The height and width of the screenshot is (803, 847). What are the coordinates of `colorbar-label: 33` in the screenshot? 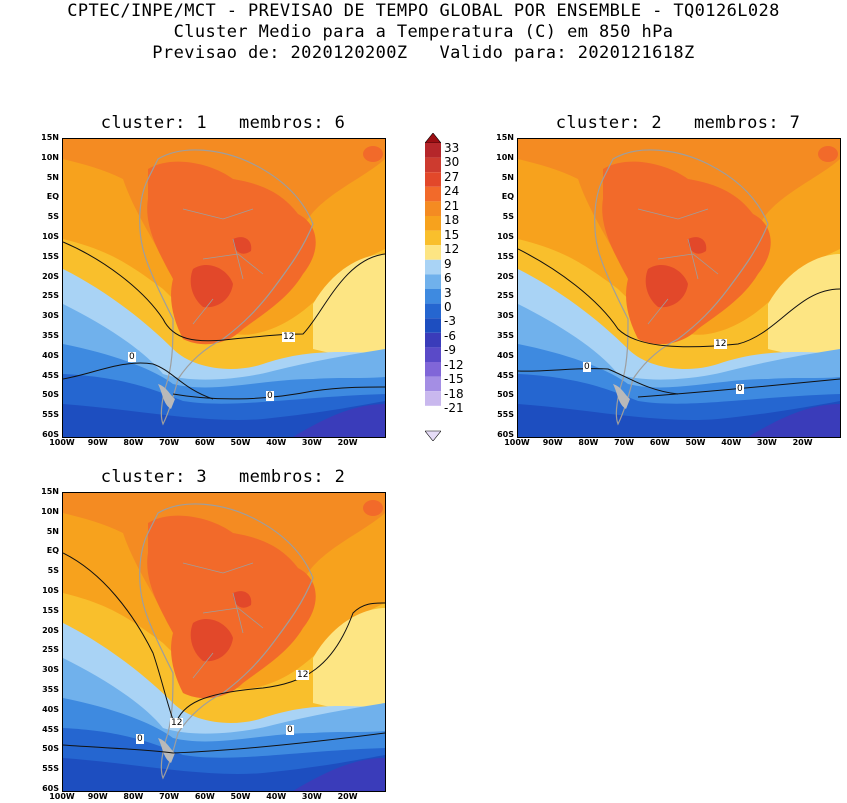 It's located at (452, 148).